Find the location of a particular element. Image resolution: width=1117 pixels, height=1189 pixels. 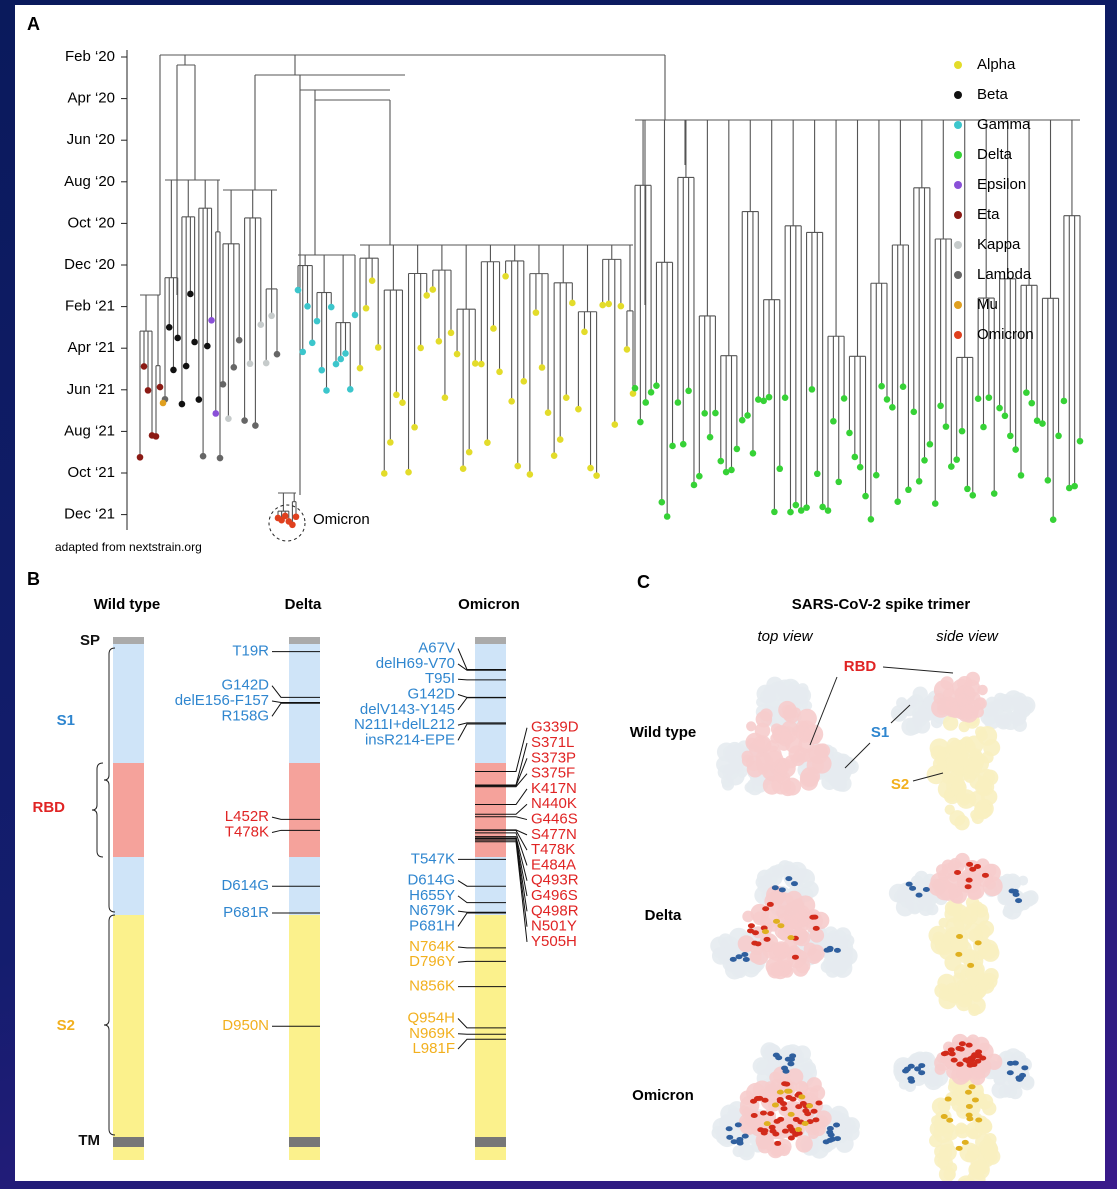

mutation-label: S373P is located at coordinates (553, 757).